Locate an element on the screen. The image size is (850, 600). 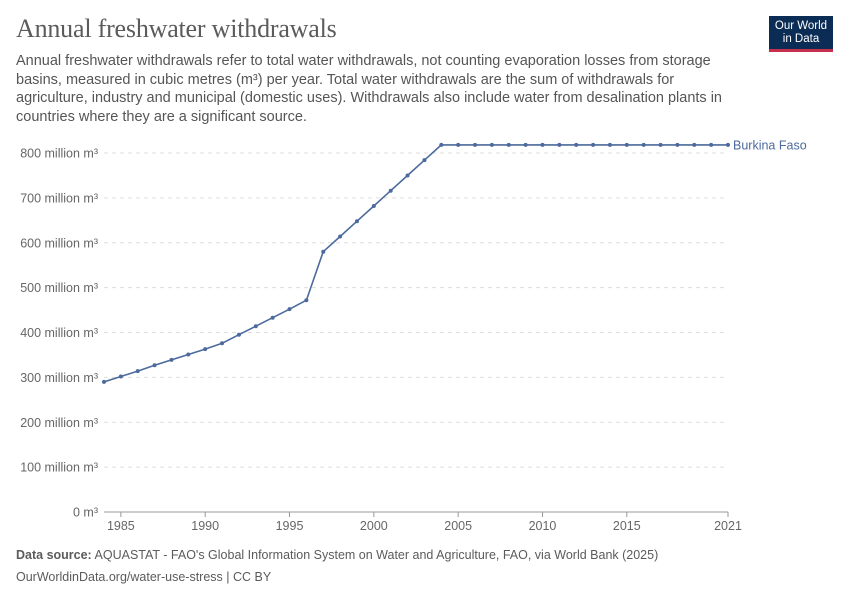
owid-logo: Our World in Data is located at coordinates (801, 34).